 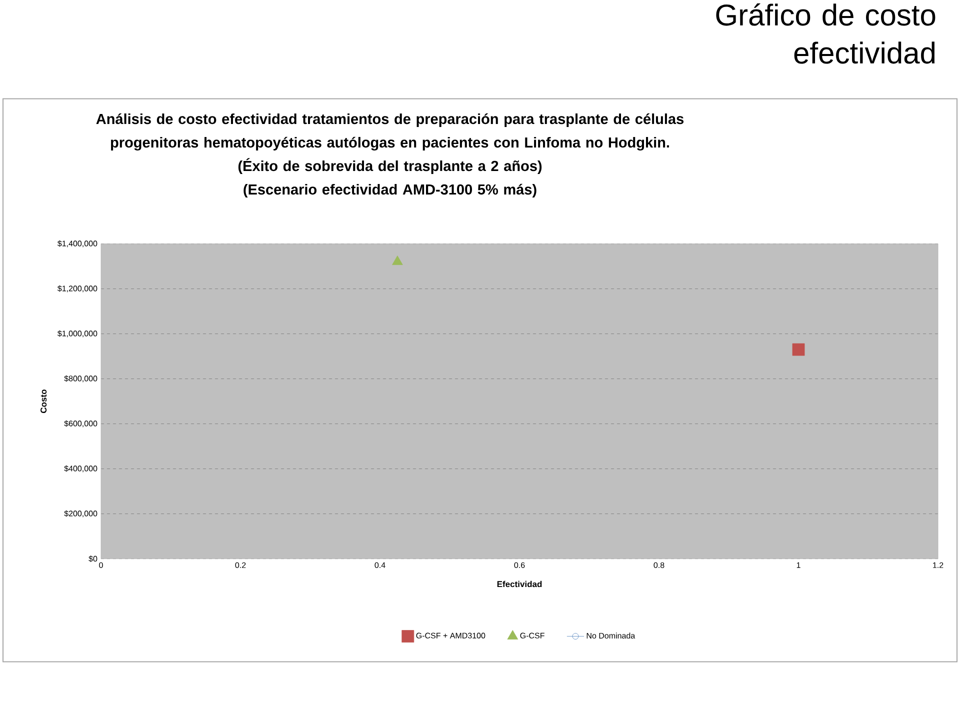 What do you see at coordinates (451, 635) in the screenshot?
I see `legend-label: G-CSF + AMD3100` at bounding box center [451, 635].